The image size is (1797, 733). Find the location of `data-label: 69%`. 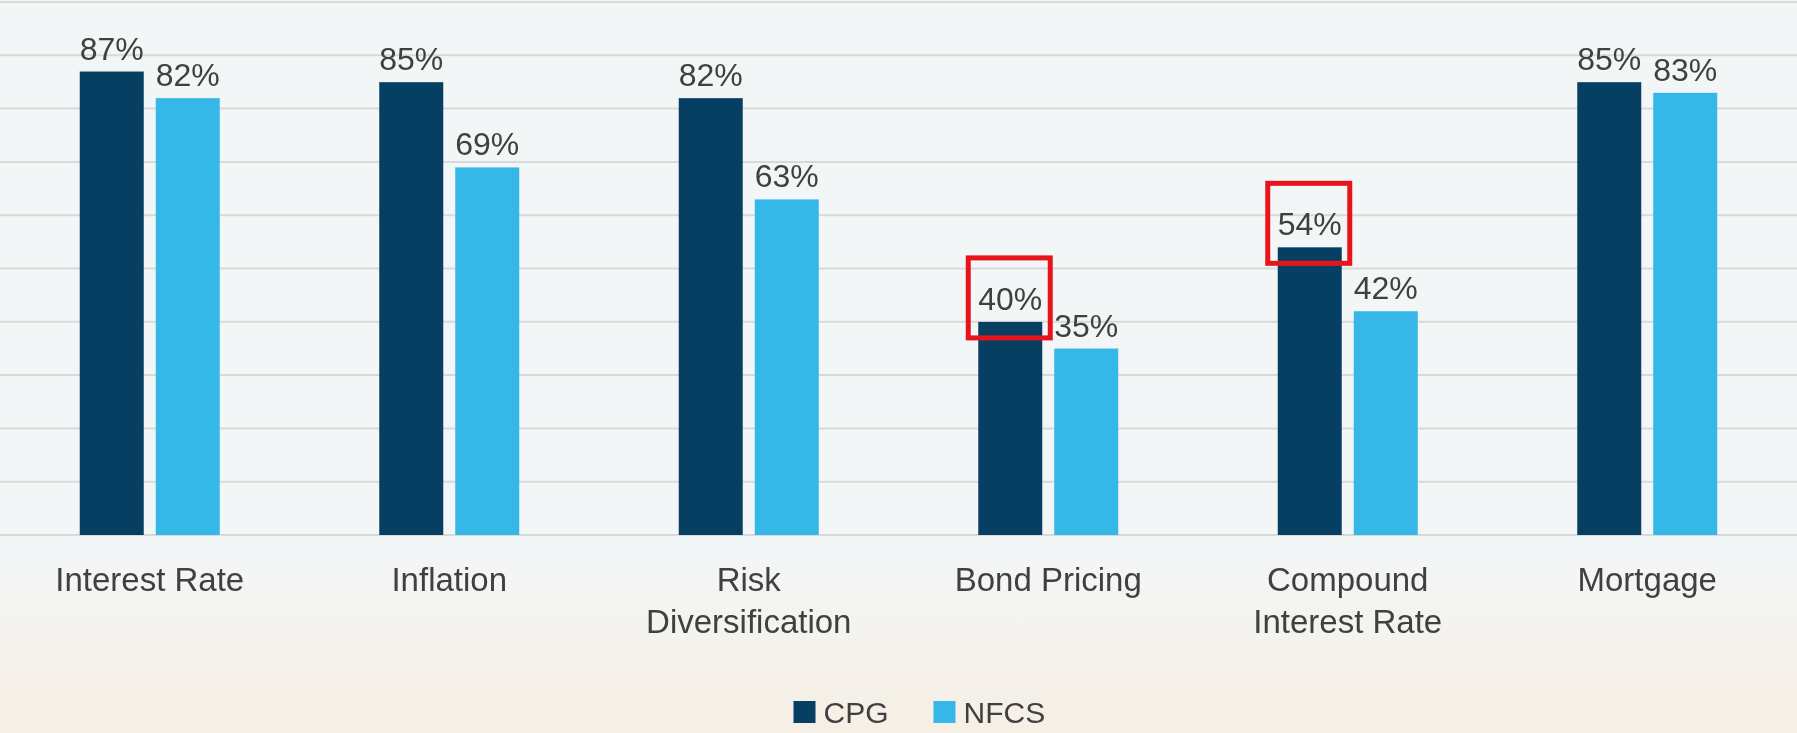

data-label: 69% is located at coordinates (487, 144).